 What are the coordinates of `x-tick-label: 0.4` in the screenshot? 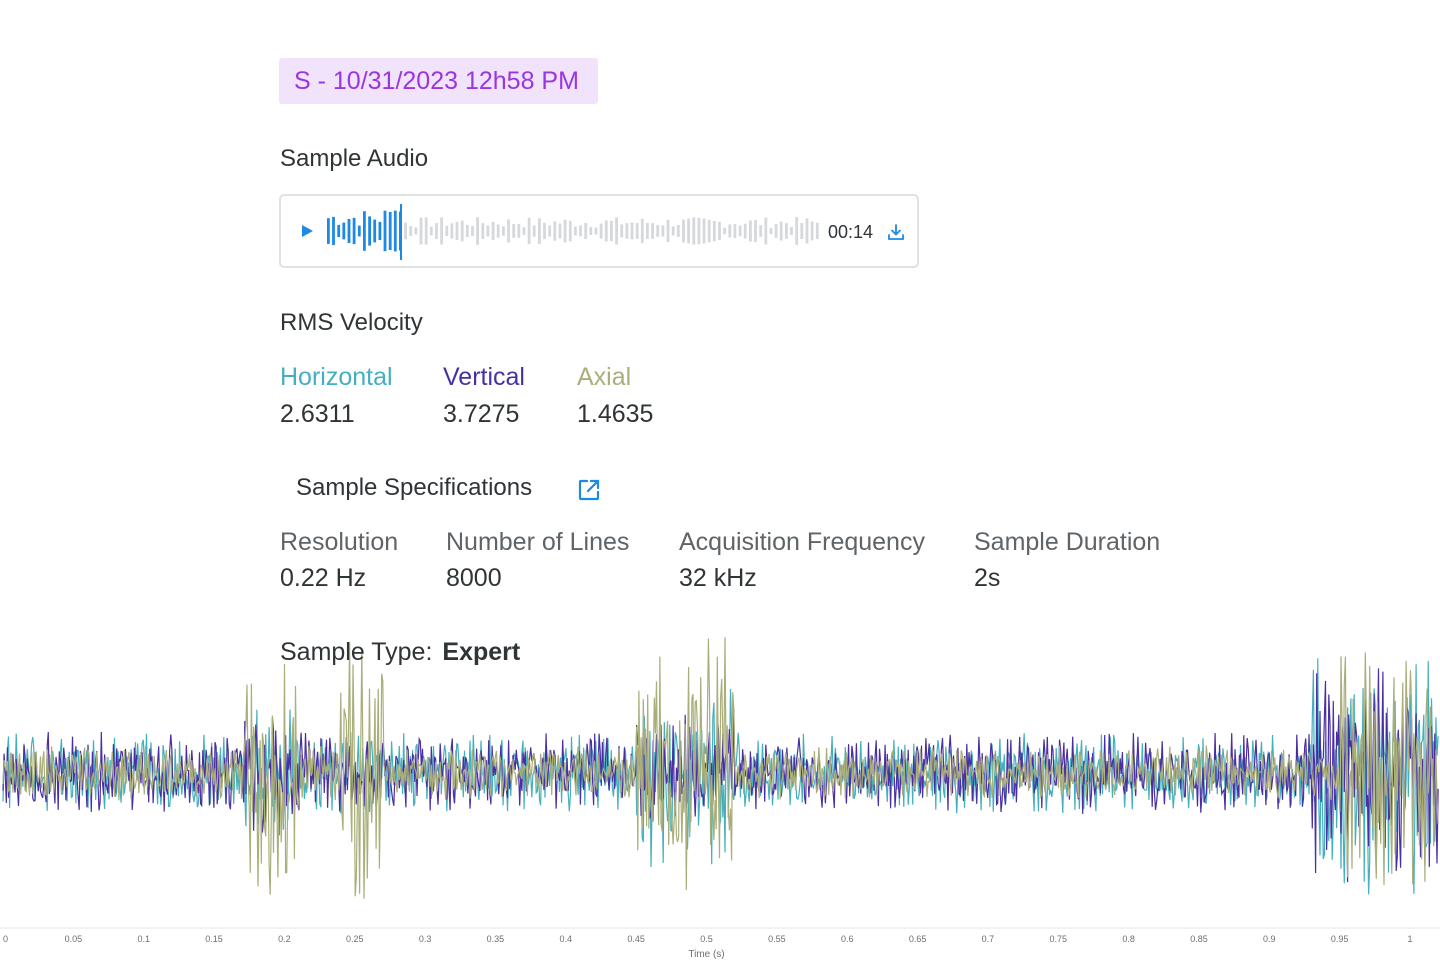 It's located at (566, 939).